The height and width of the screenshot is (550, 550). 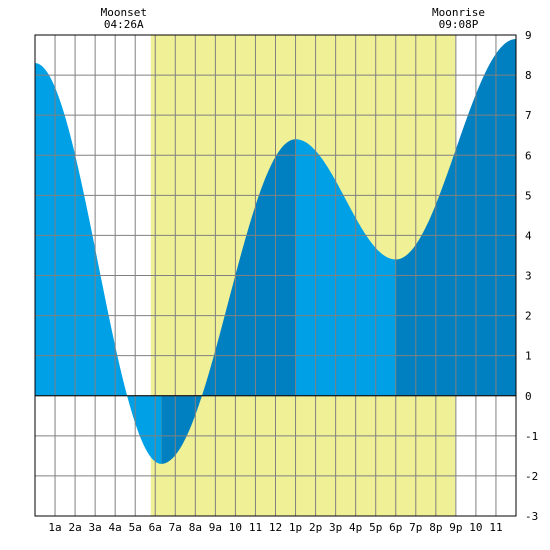 What do you see at coordinates (155, 527) in the screenshot?
I see `x-tick-label: 6a` at bounding box center [155, 527].